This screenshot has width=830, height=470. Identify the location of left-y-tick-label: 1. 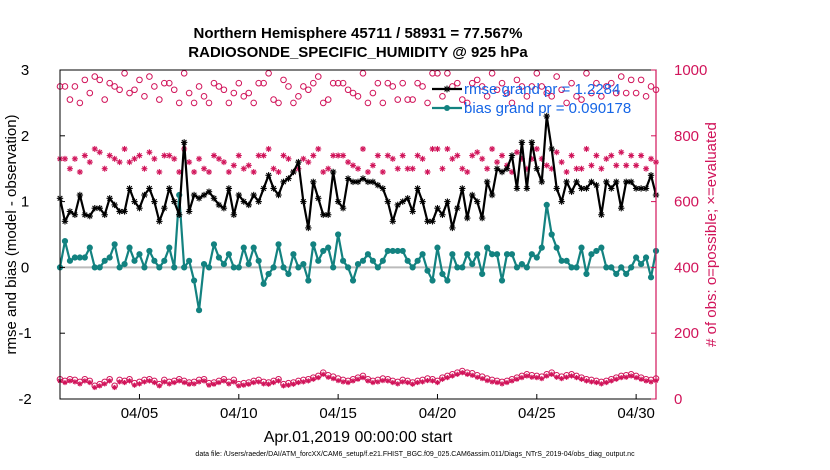
(25, 202).